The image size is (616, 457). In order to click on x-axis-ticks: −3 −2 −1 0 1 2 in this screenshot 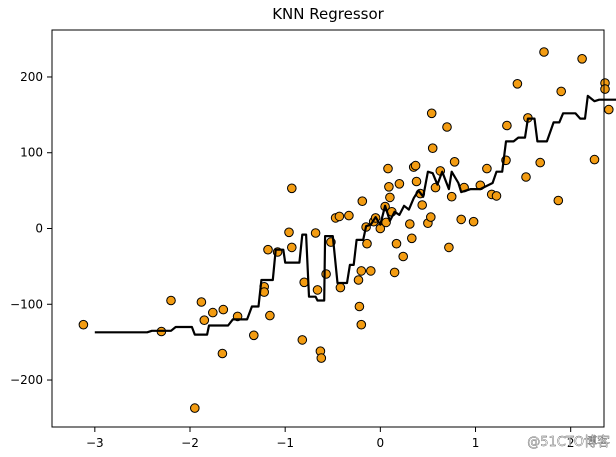, I will do `click(330, 438)`.